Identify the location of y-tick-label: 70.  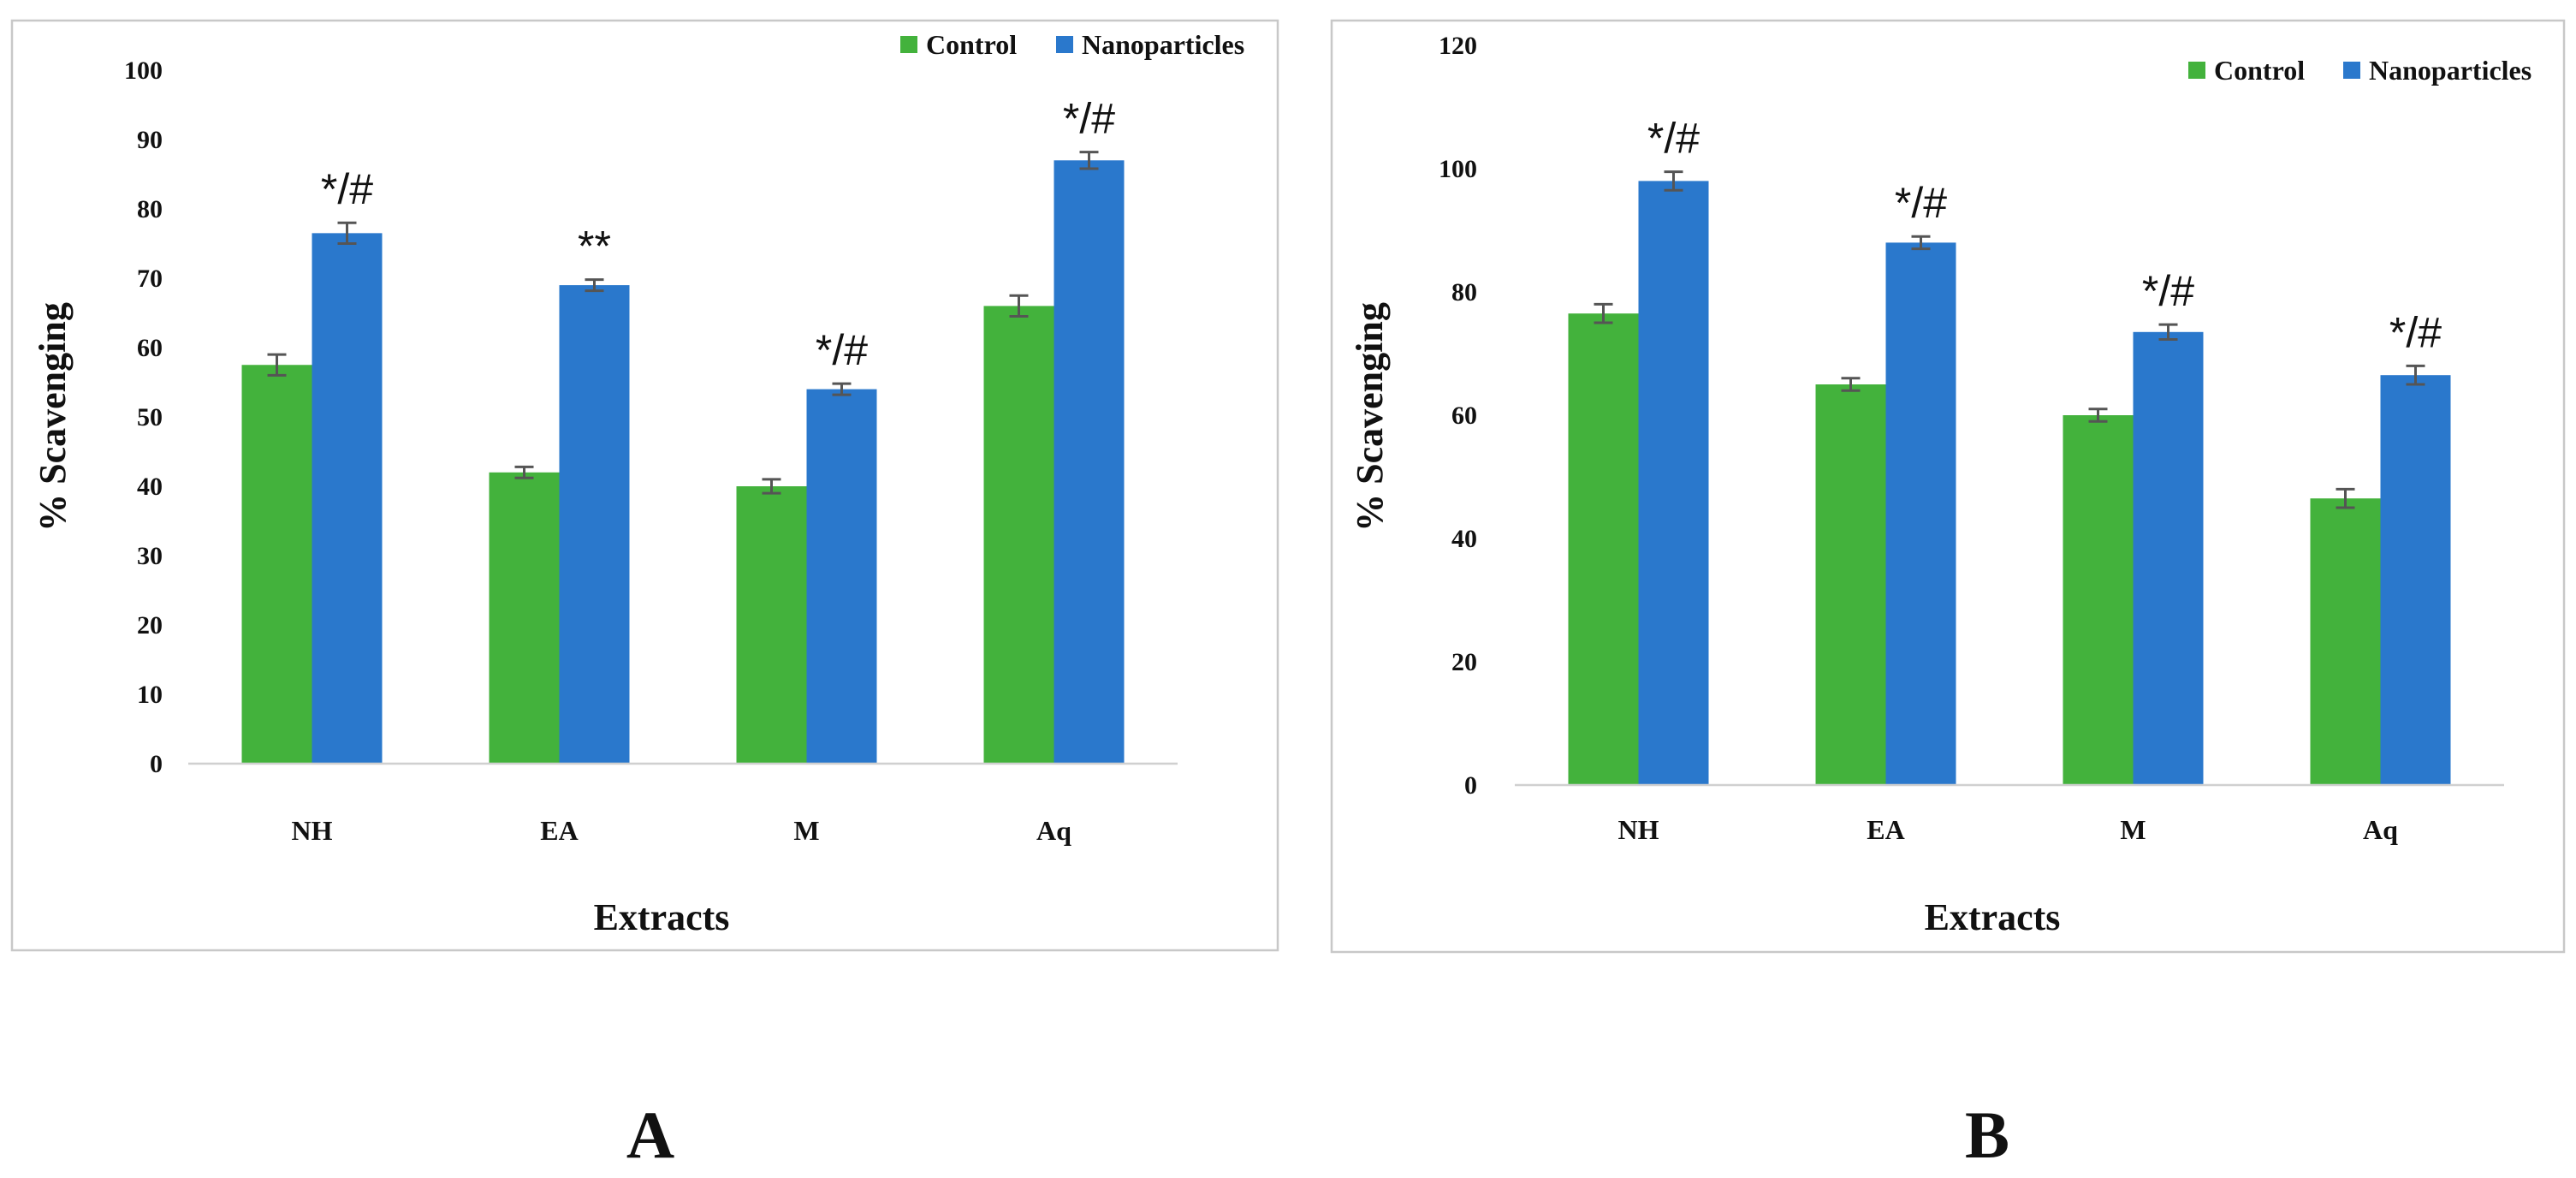
(150, 279).